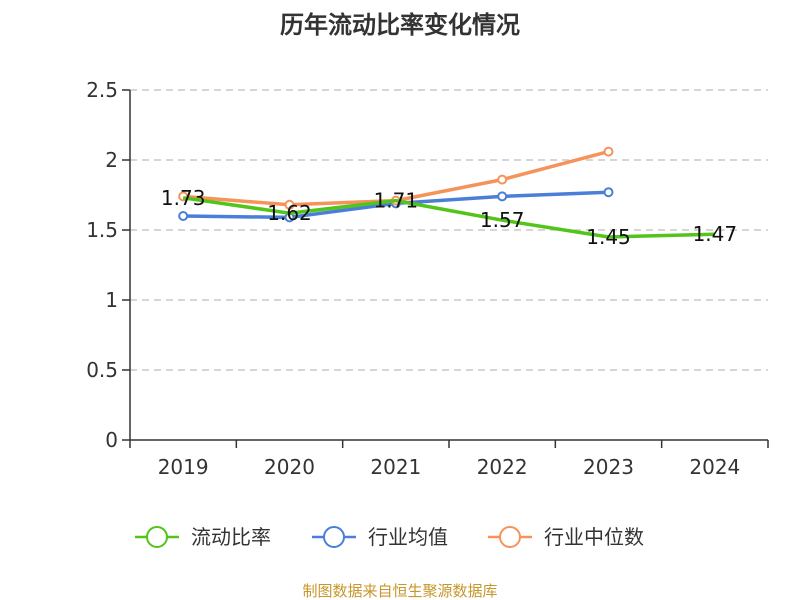 The height and width of the screenshot is (600, 800). Describe the element at coordinates (102, 370) in the screenshot. I see `y-tick-label: 0.5` at that location.